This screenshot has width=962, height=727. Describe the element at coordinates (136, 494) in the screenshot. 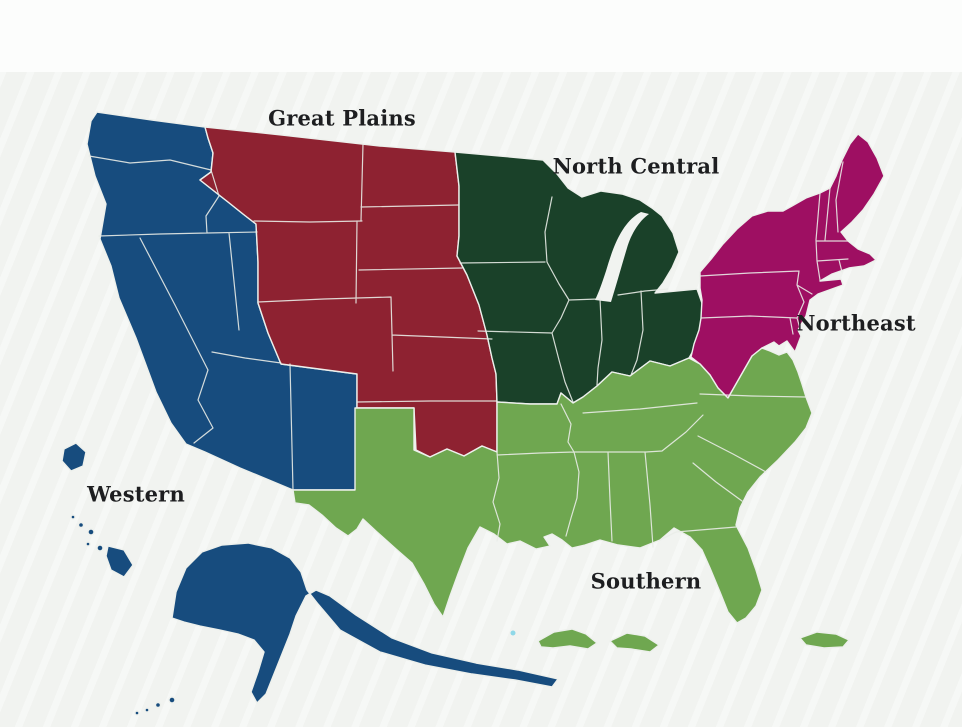

I see `region-label-western: Western` at that location.